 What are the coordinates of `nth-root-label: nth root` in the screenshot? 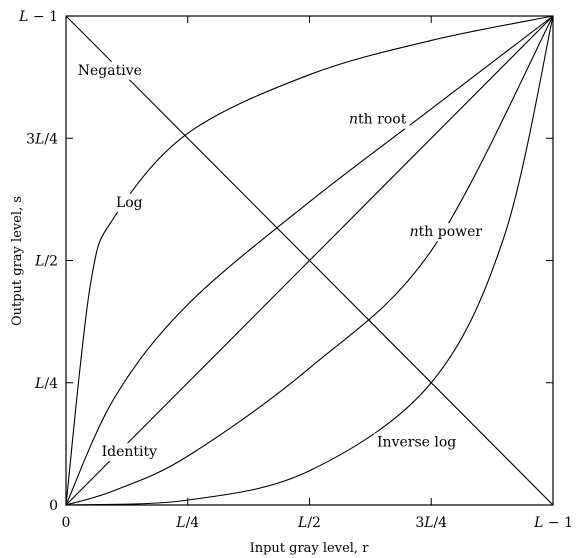 It's located at (378, 120).